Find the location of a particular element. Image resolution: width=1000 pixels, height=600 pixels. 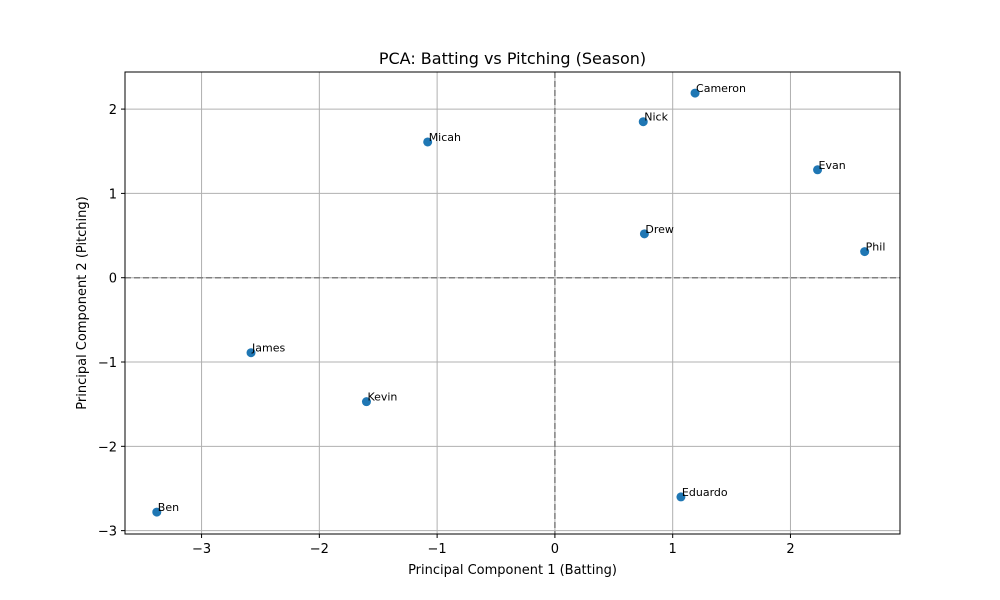

x-tick-label: 1 is located at coordinates (673, 549).